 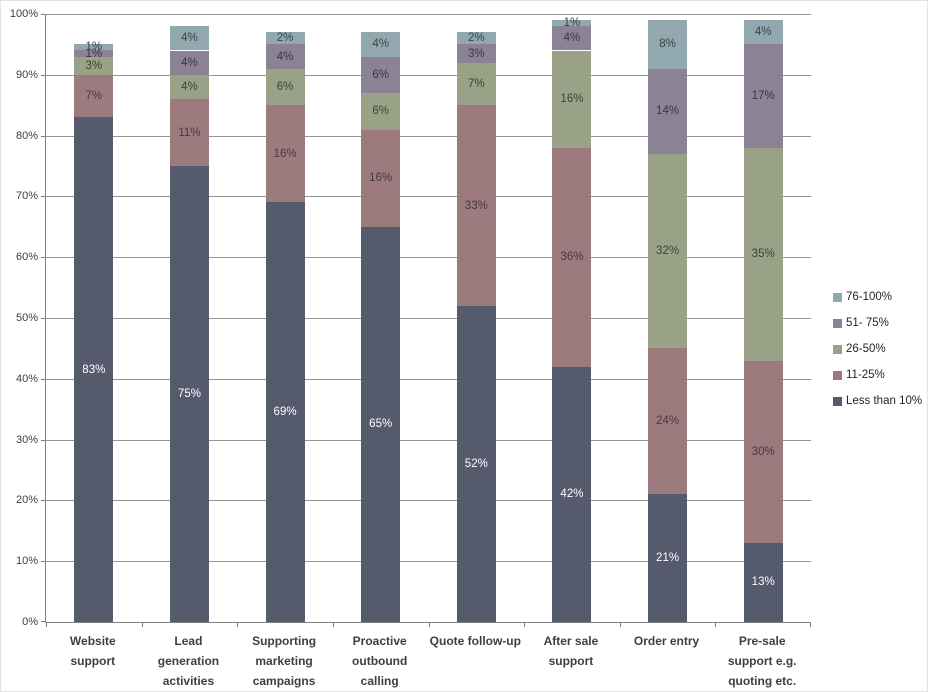 I want to click on category-label: Order entry, so click(x=667, y=641).